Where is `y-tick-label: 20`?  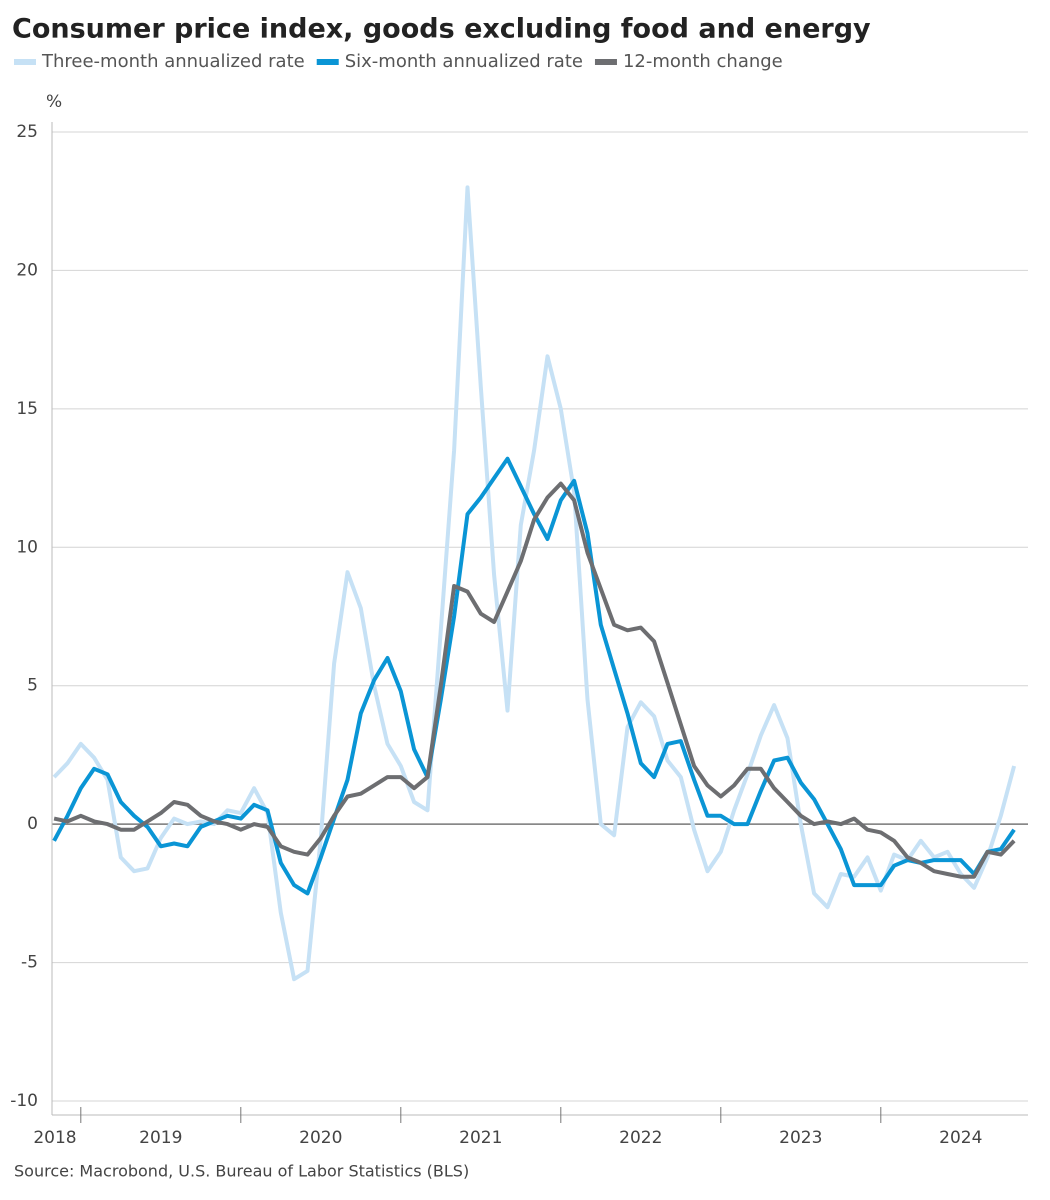 y-tick-label: 20 is located at coordinates (27, 270).